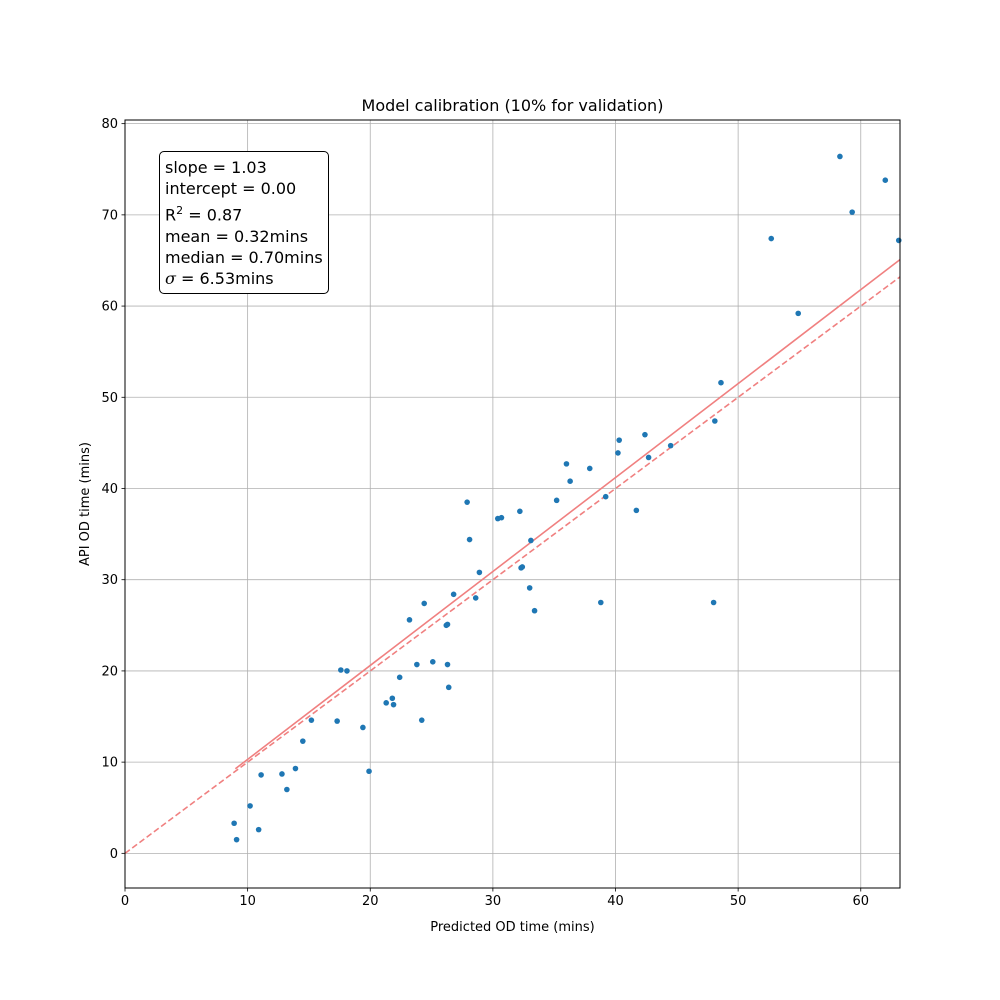 This screenshot has height=1000, width=1000. What do you see at coordinates (125, 901) in the screenshot?
I see `x-tick-label: 0` at bounding box center [125, 901].